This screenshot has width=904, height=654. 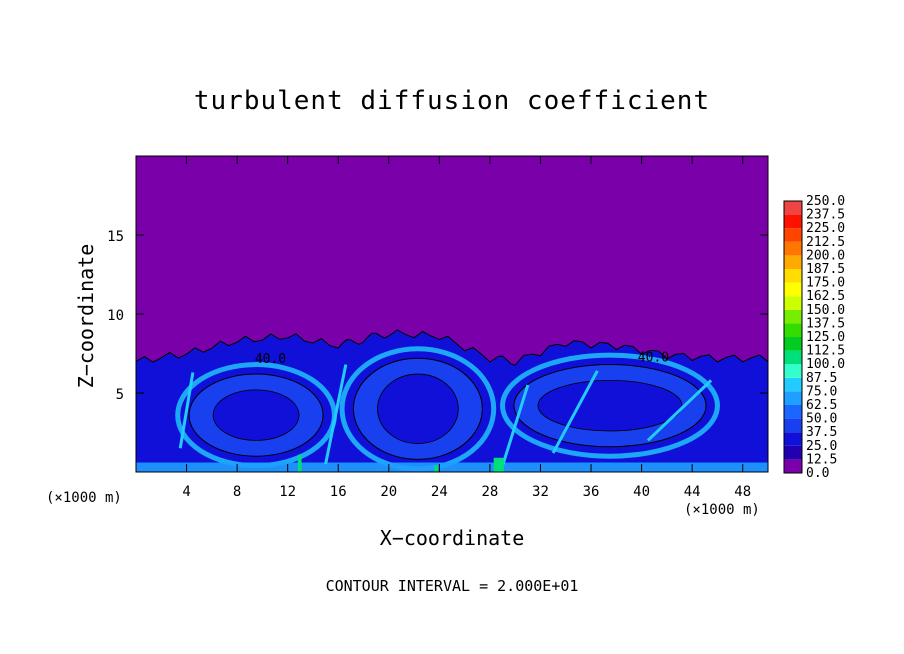 I want to click on eddy-center-inner, so click(x=418, y=408).